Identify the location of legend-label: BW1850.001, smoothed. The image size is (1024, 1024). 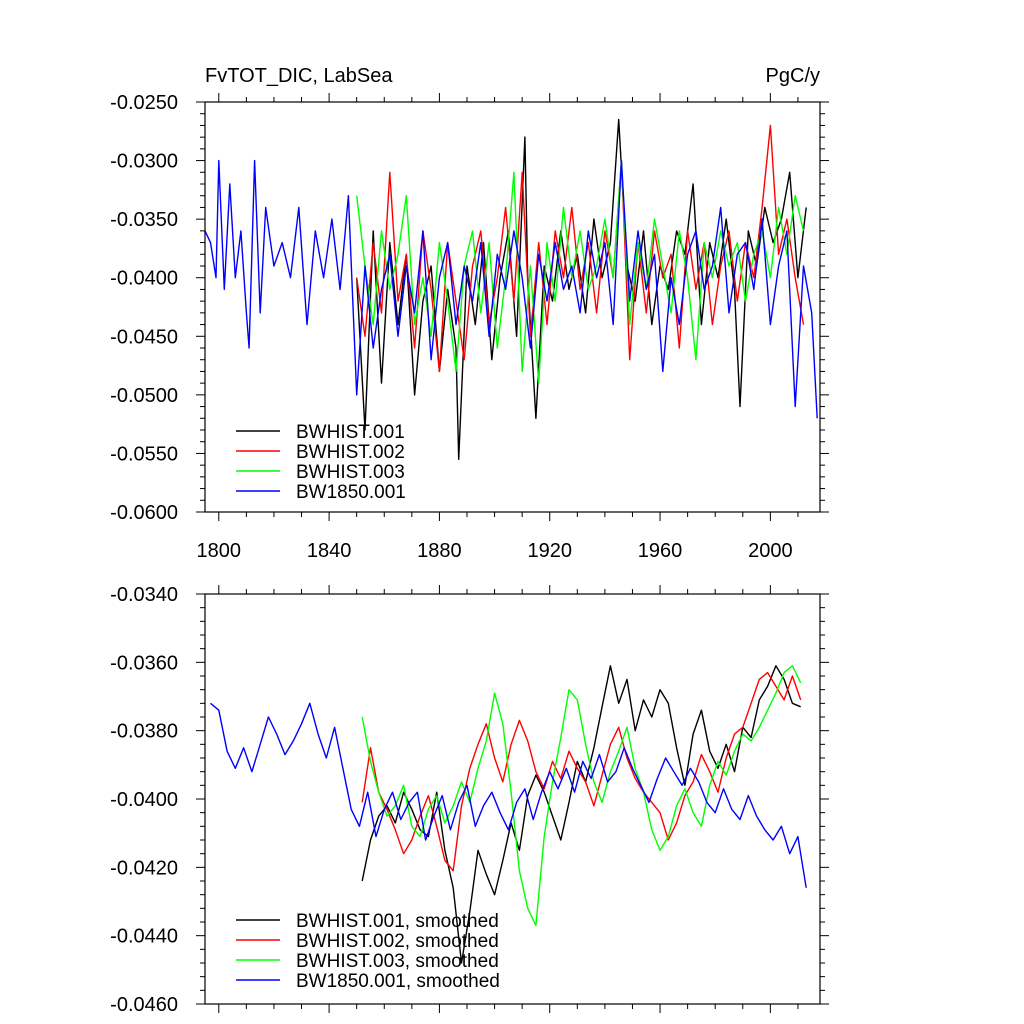
(398, 981).